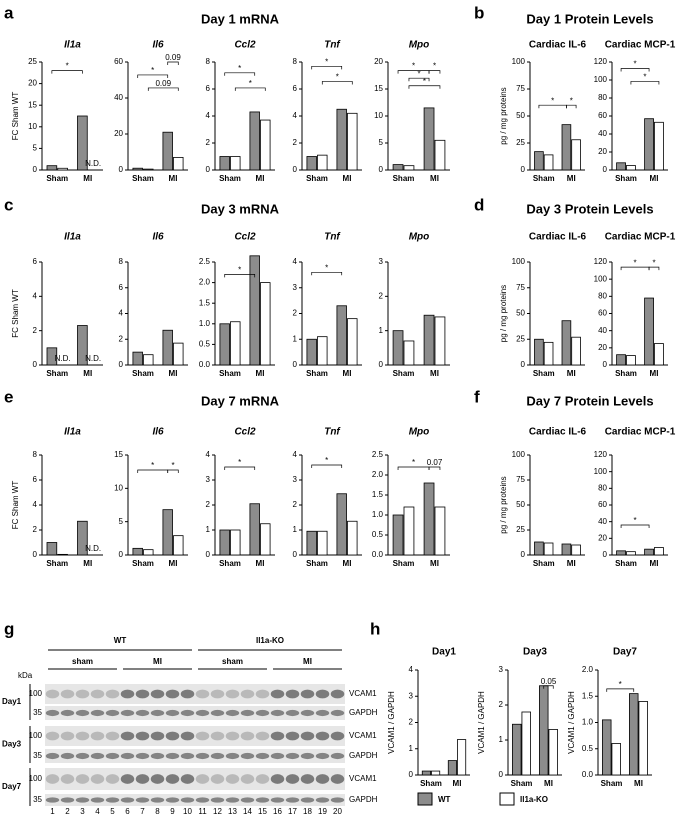  Describe the element at coordinates (93, 163) in the screenshot. I see `annotation: N.D.` at that location.